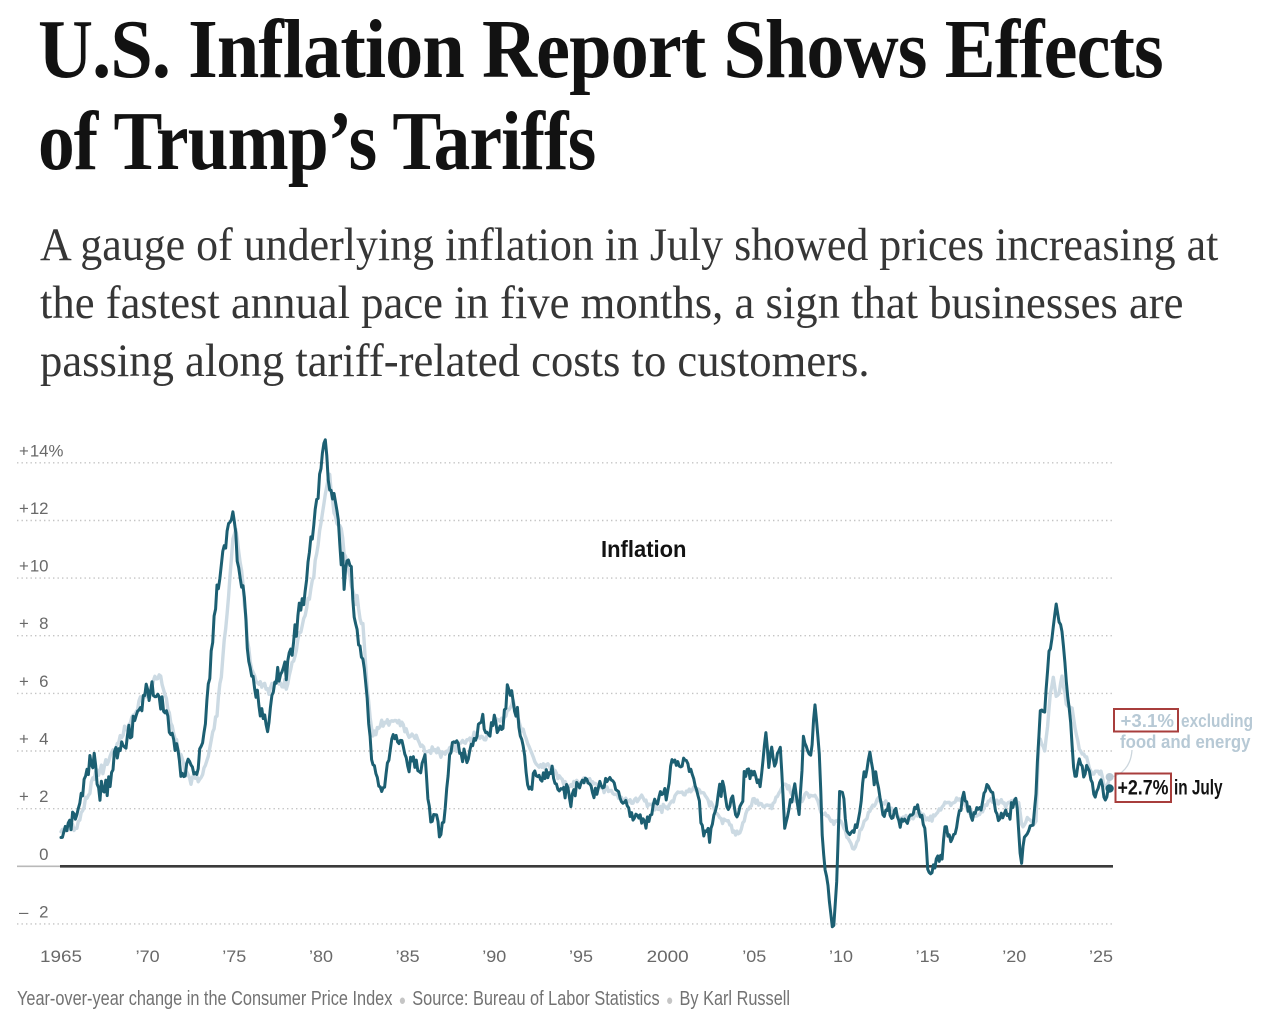  What do you see at coordinates (1014, 956) in the screenshot?
I see `svg-text: ’20` at bounding box center [1014, 956].